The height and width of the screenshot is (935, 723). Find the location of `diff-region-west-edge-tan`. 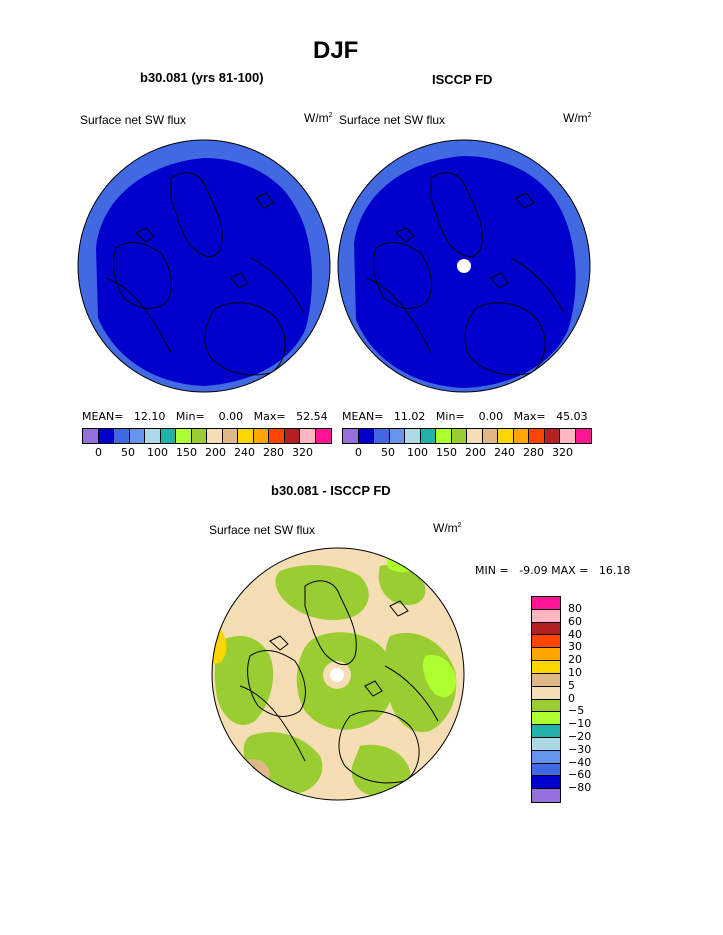

diff-region-west-edge-tan is located at coordinates (217, 622).